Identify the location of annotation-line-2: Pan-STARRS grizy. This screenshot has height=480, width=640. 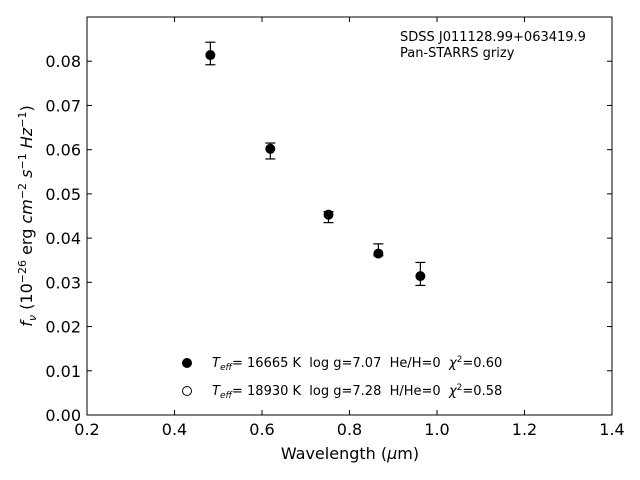
(457, 53).